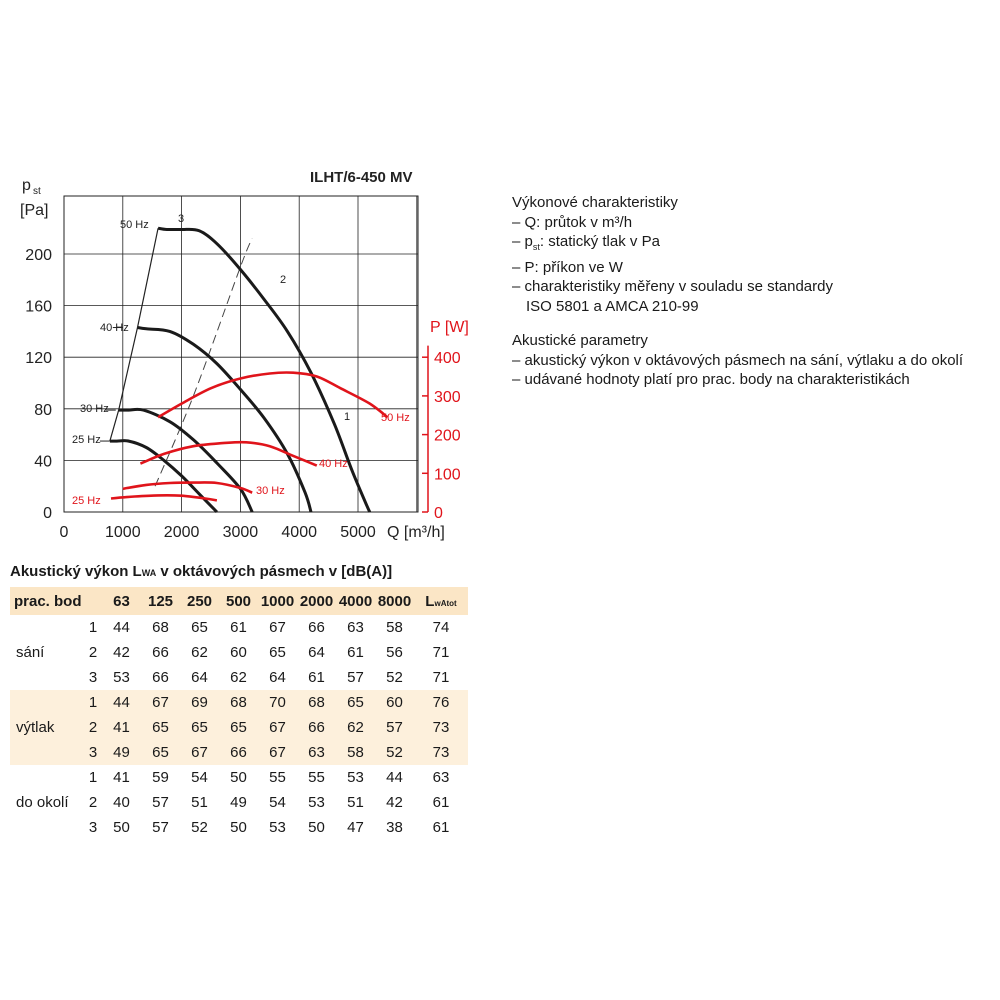 This screenshot has width=1000, height=1000. Describe the element at coordinates (164, 497) in the screenshot. I see `power-curve-25hz` at that location.